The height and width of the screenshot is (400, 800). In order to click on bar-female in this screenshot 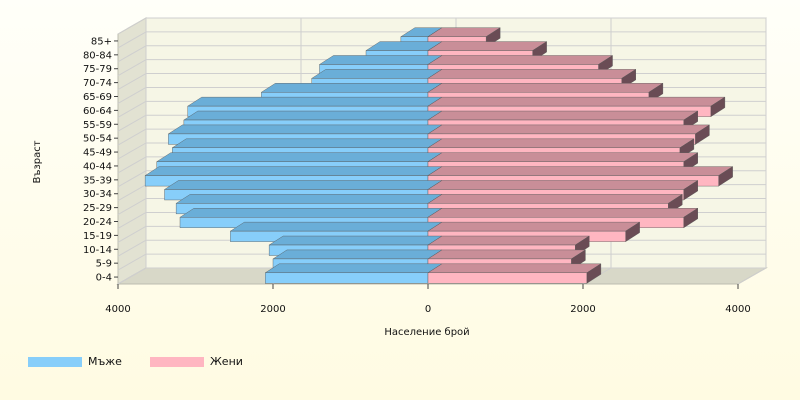, I will do `click(514, 273)`.